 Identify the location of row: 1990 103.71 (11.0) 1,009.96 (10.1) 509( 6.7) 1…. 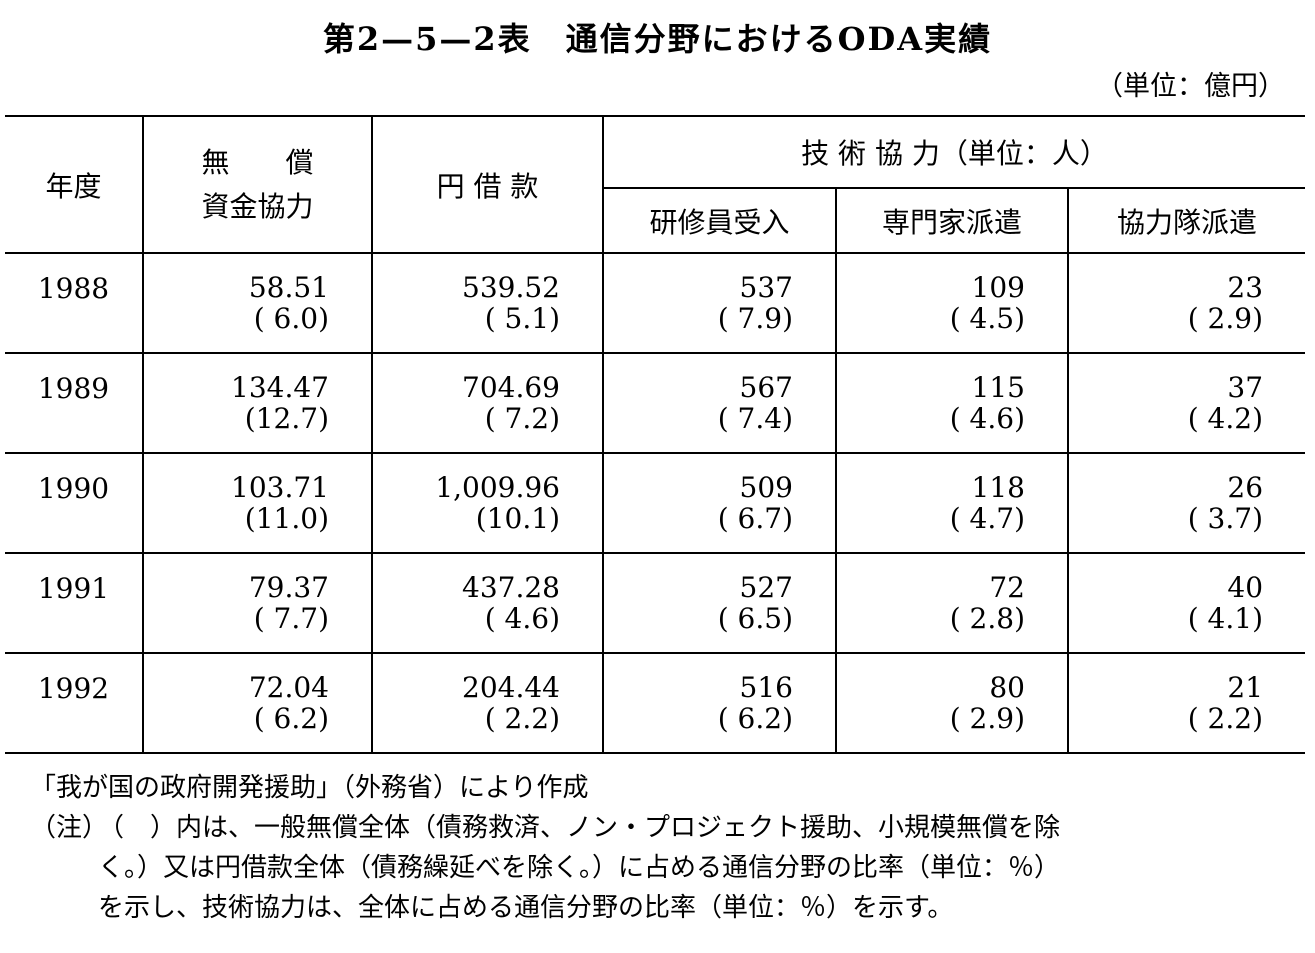
(655, 503).